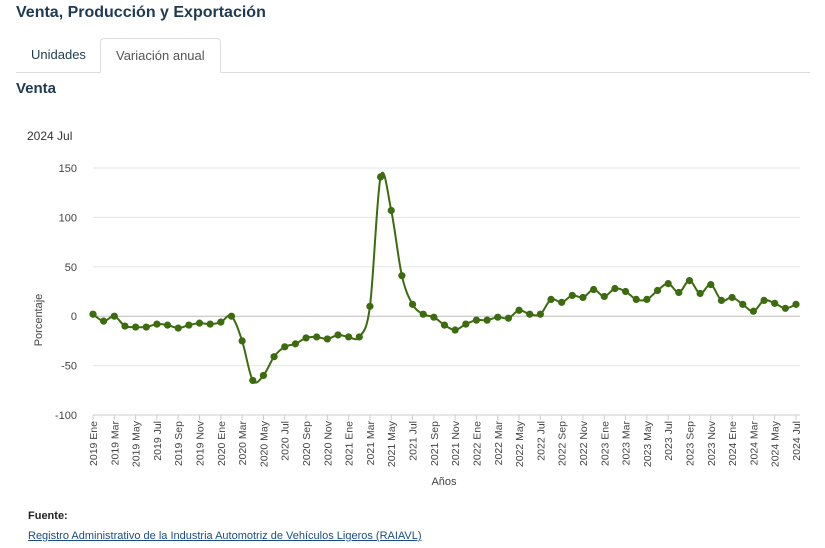  I want to click on x-tick-label: 2022 Nov, so click(584, 443).